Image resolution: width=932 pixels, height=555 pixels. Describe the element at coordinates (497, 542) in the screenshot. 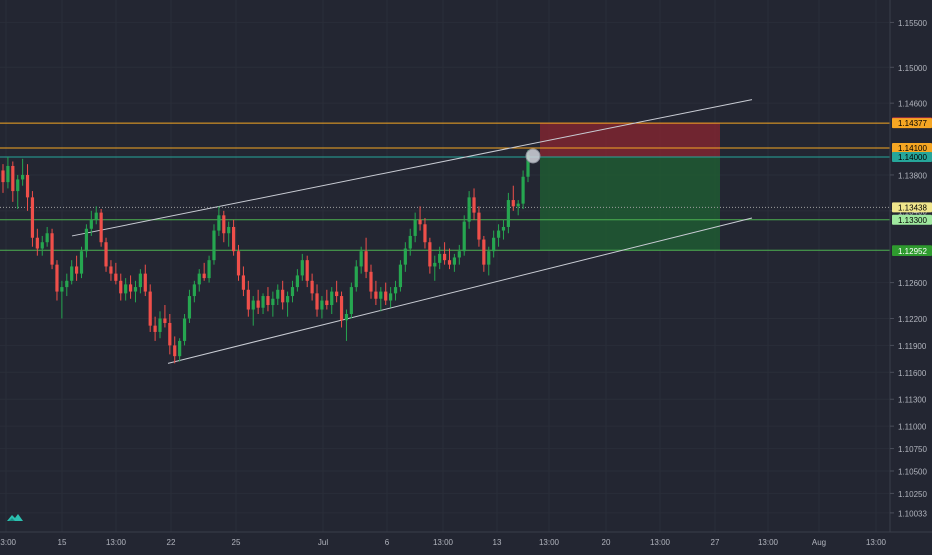

I see `time-tick-label: 13` at that location.